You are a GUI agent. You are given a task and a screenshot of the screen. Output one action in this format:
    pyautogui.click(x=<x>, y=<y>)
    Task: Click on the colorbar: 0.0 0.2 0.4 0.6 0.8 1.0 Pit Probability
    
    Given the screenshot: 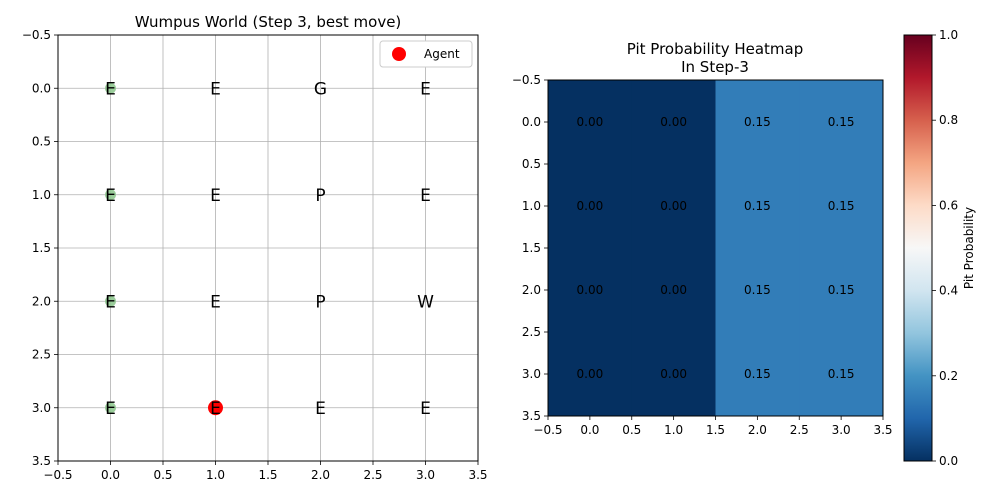 What is the action you would take?
    pyautogui.click(x=939, y=248)
    